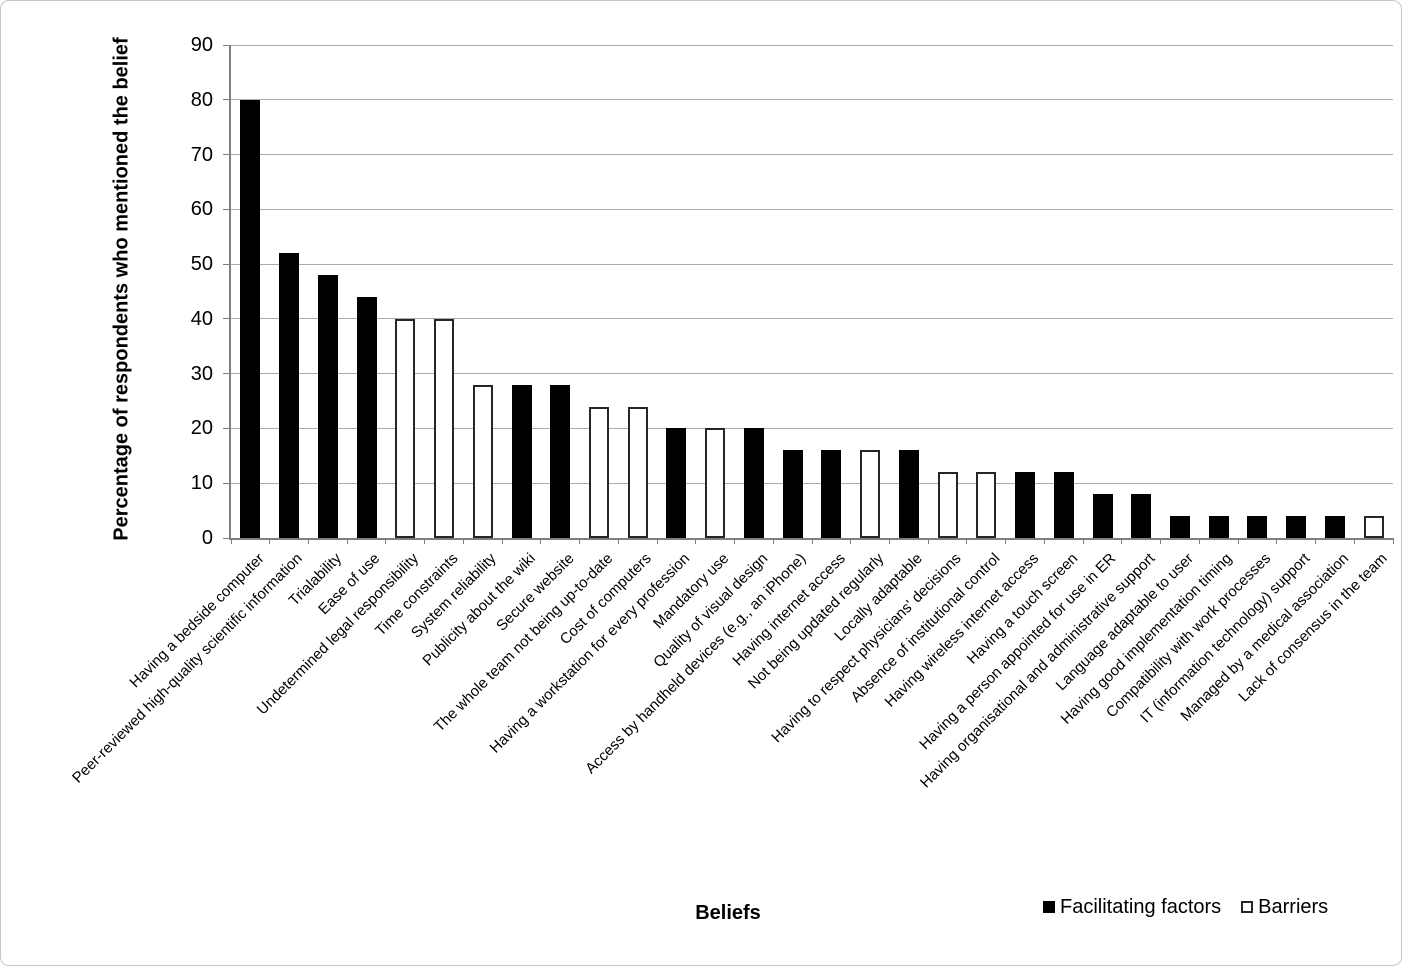  I want to click on facilitating-factors-swatch-icon, so click(1049, 907).